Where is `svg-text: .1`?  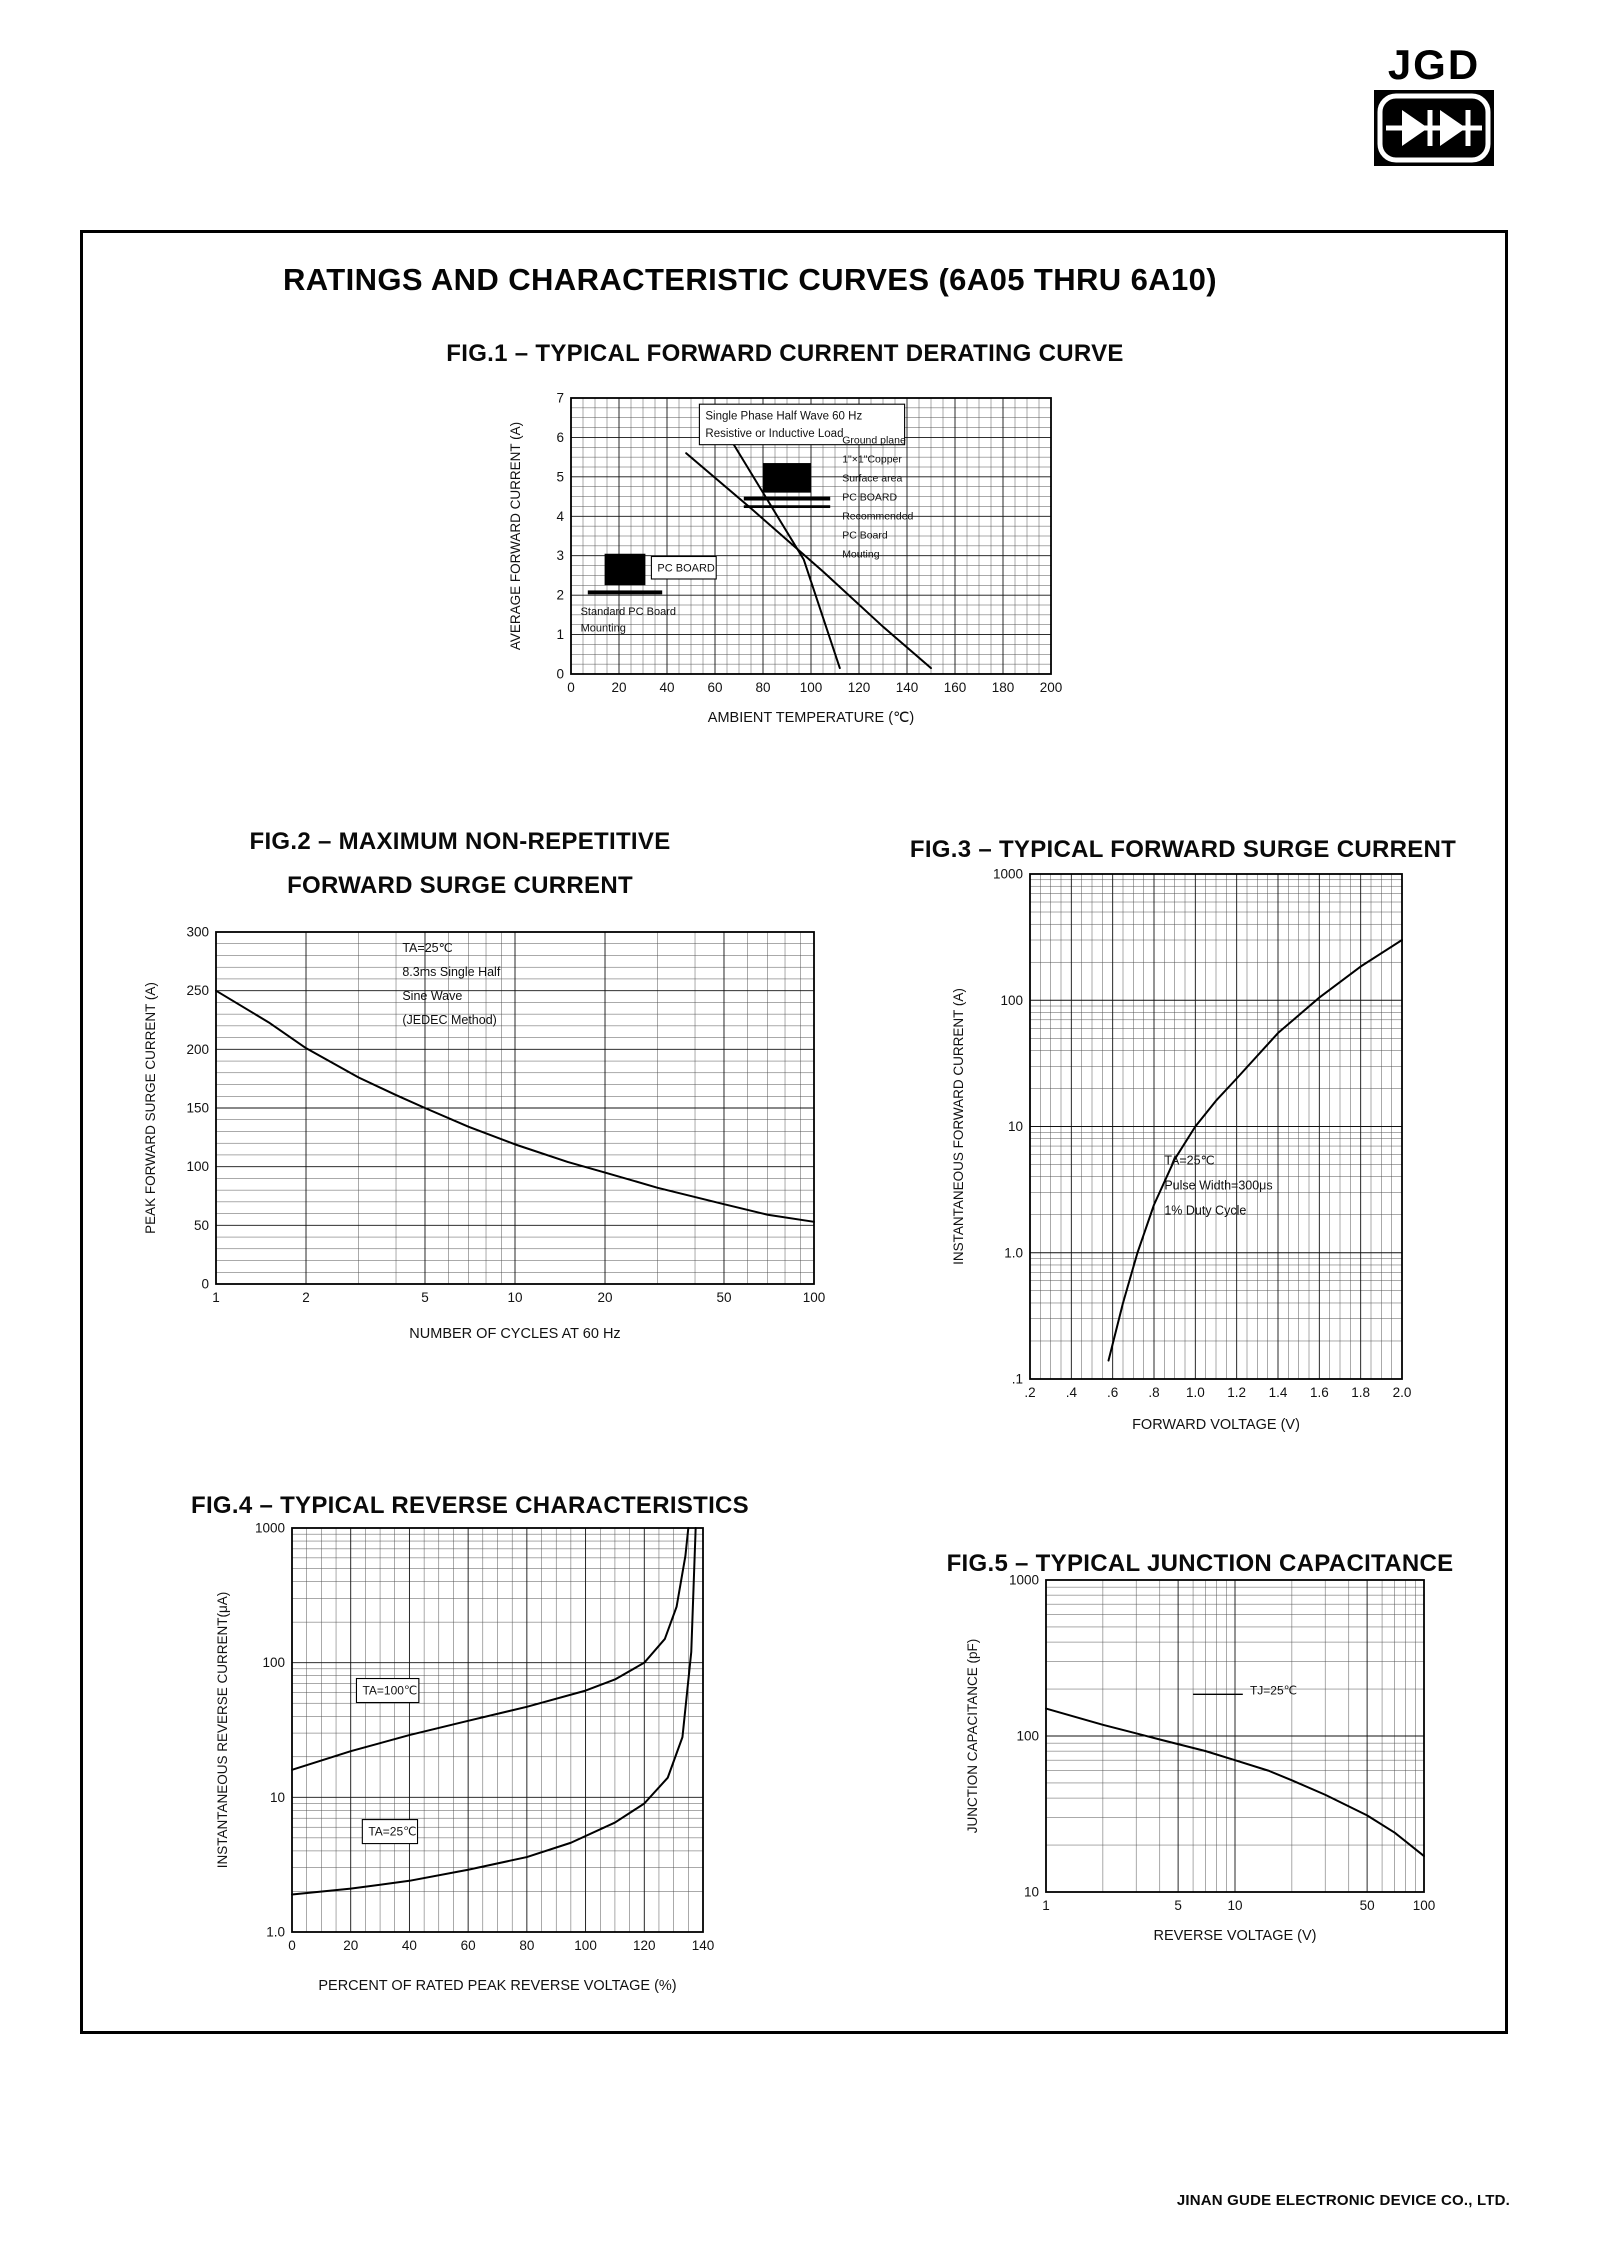
svg-text: .1 is located at coordinates (1017, 1379).